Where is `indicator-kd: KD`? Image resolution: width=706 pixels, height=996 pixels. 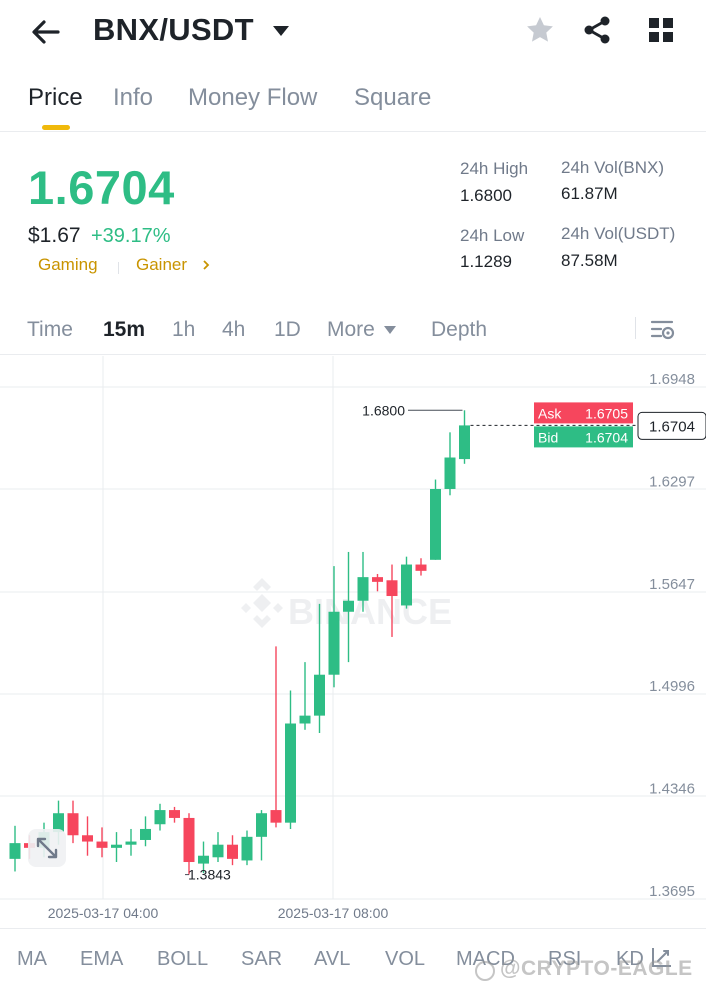
indicator-kd: KD is located at coordinates (630, 959).